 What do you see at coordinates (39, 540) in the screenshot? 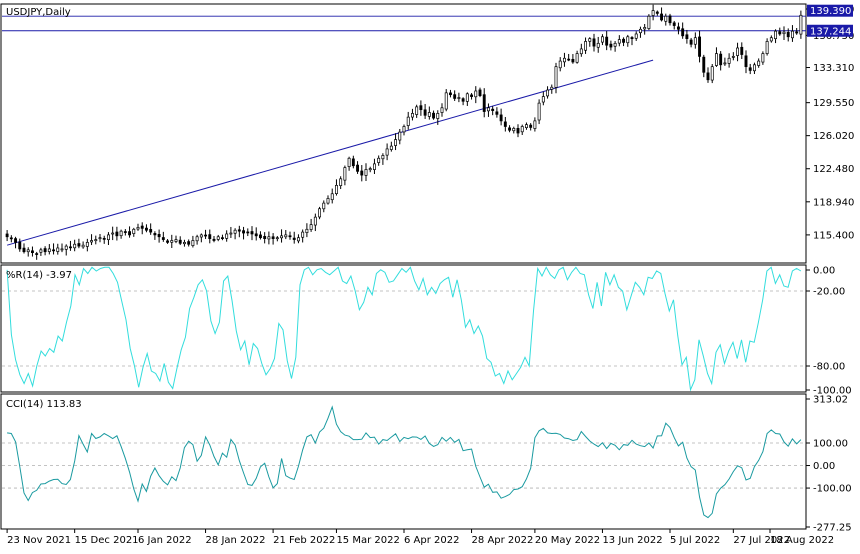
I see `time-tick-label: 23 Nov 2021` at bounding box center [39, 540].